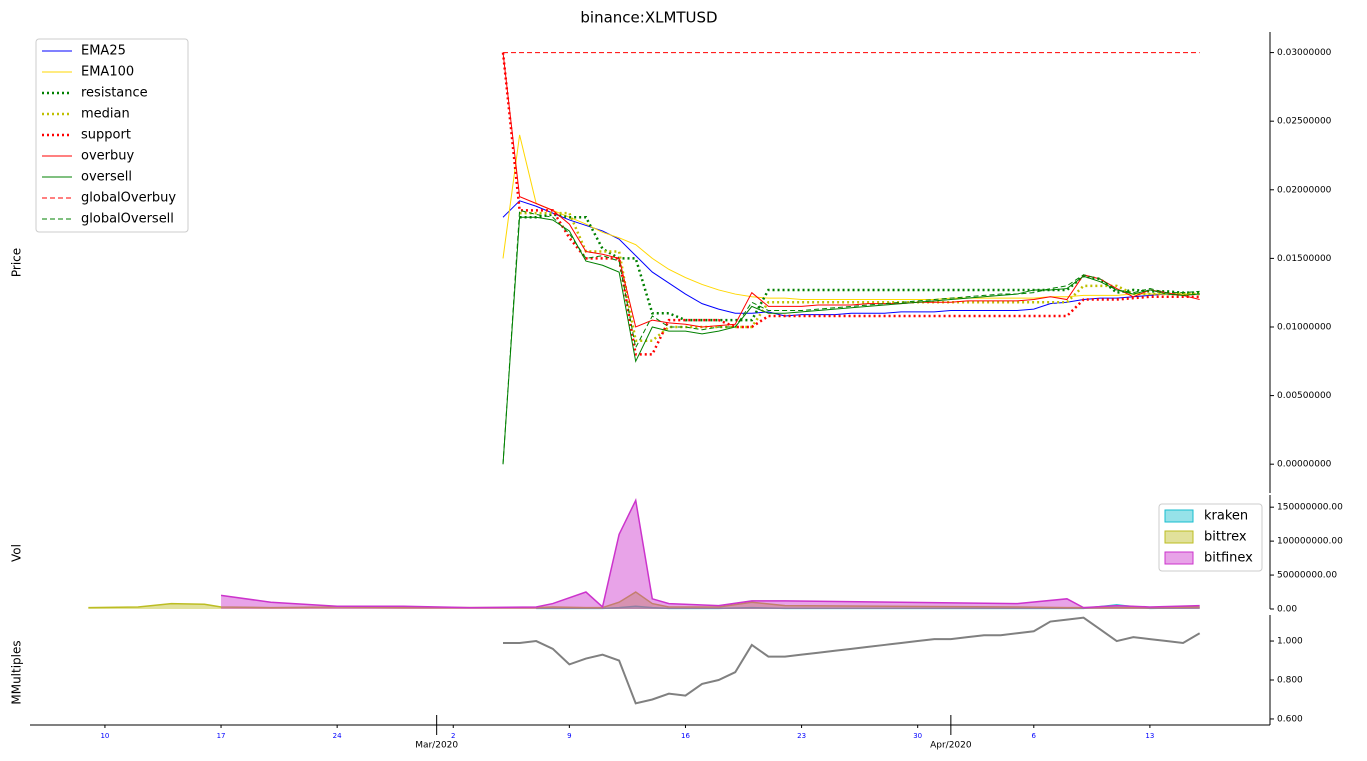  Describe the element at coordinates (1304, 53) in the screenshot. I see `y-tick-label: 0.03000000` at that location.